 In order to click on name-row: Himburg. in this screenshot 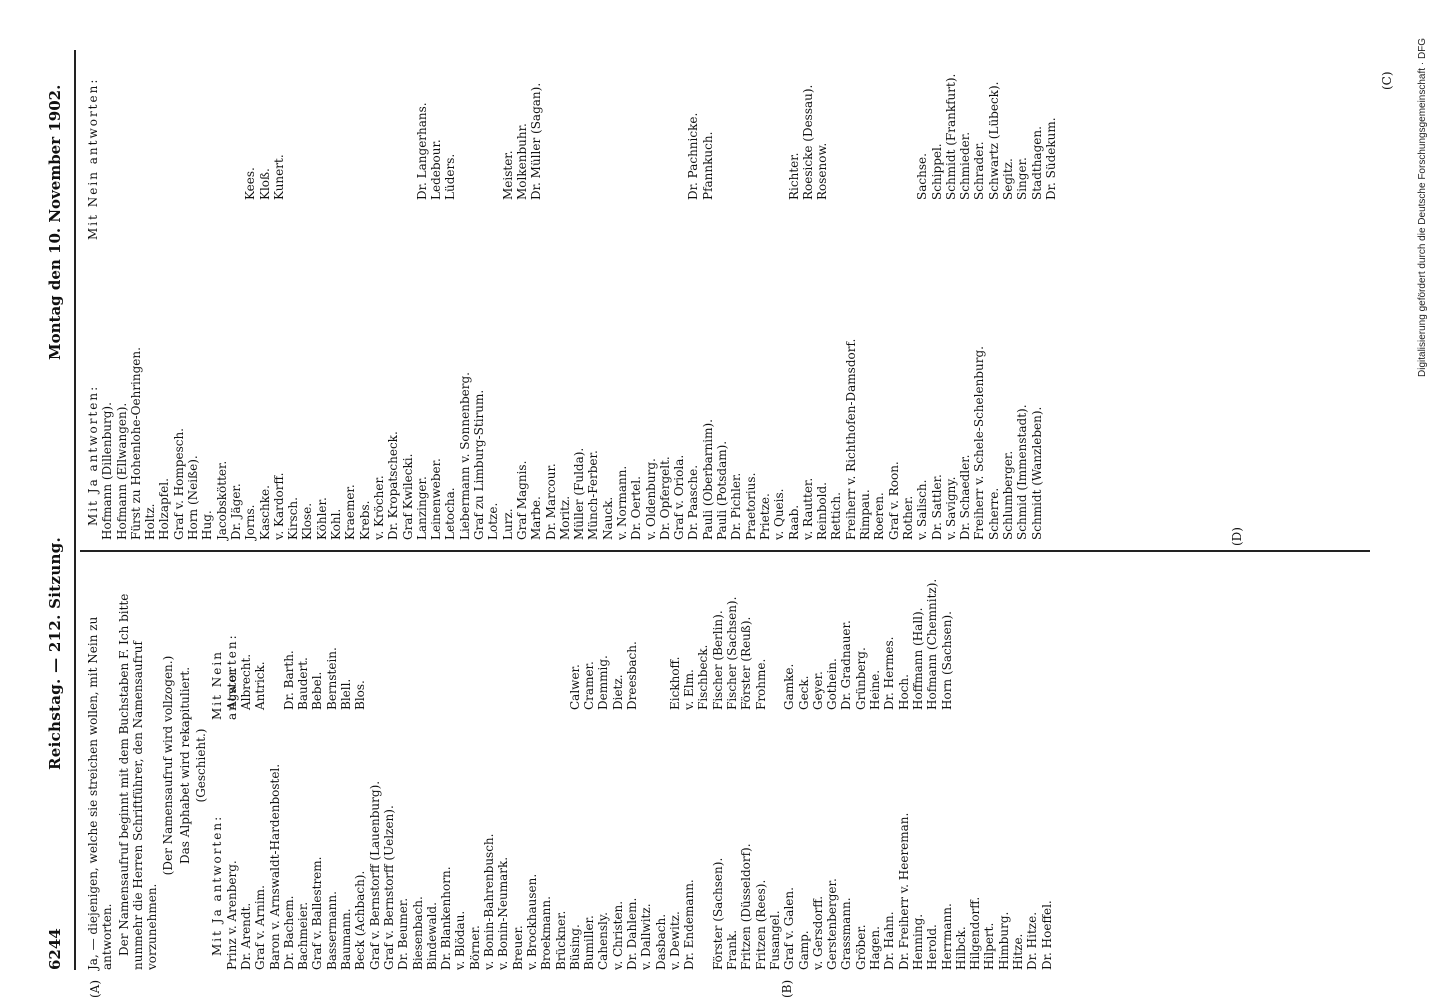, I will do `click(1004, 772)`.